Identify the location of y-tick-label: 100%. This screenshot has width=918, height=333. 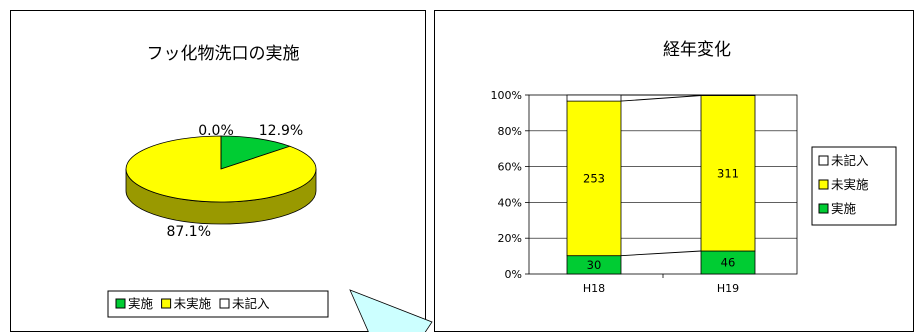
(506, 95).